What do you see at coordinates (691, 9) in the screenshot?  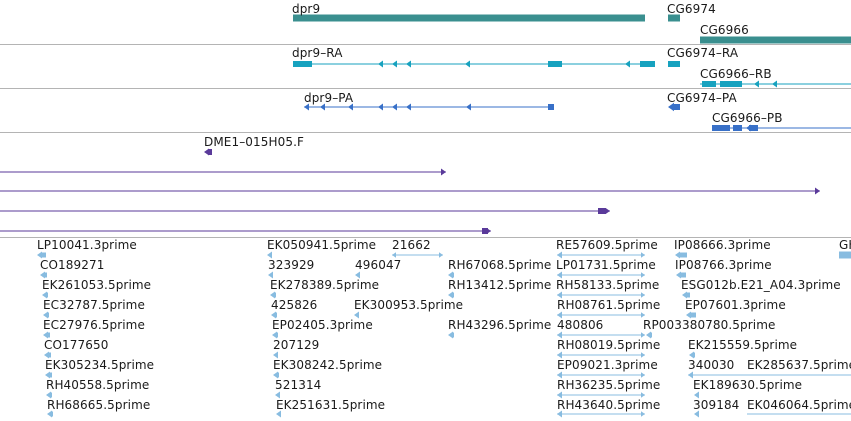 I see `gene-label-cg6974: CG6974` at bounding box center [691, 9].